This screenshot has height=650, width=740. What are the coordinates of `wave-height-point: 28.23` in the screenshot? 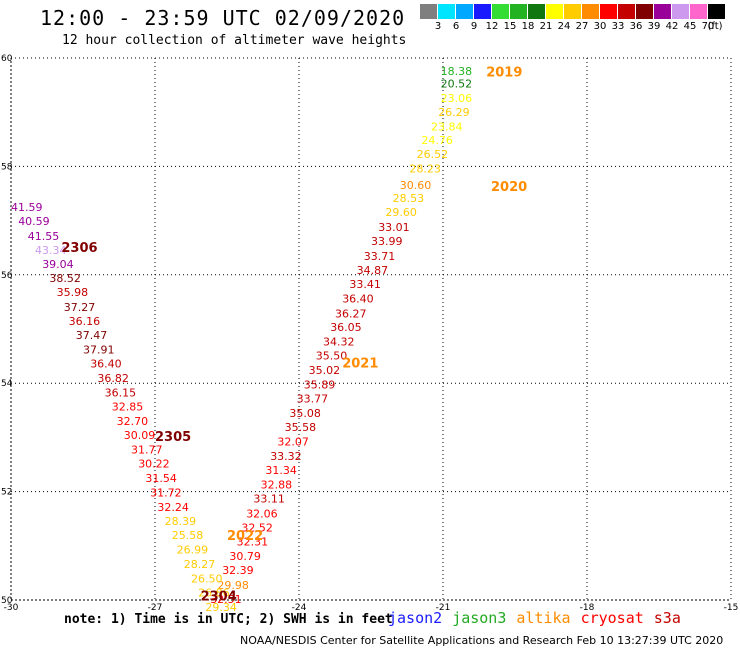 It's located at (425, 169).